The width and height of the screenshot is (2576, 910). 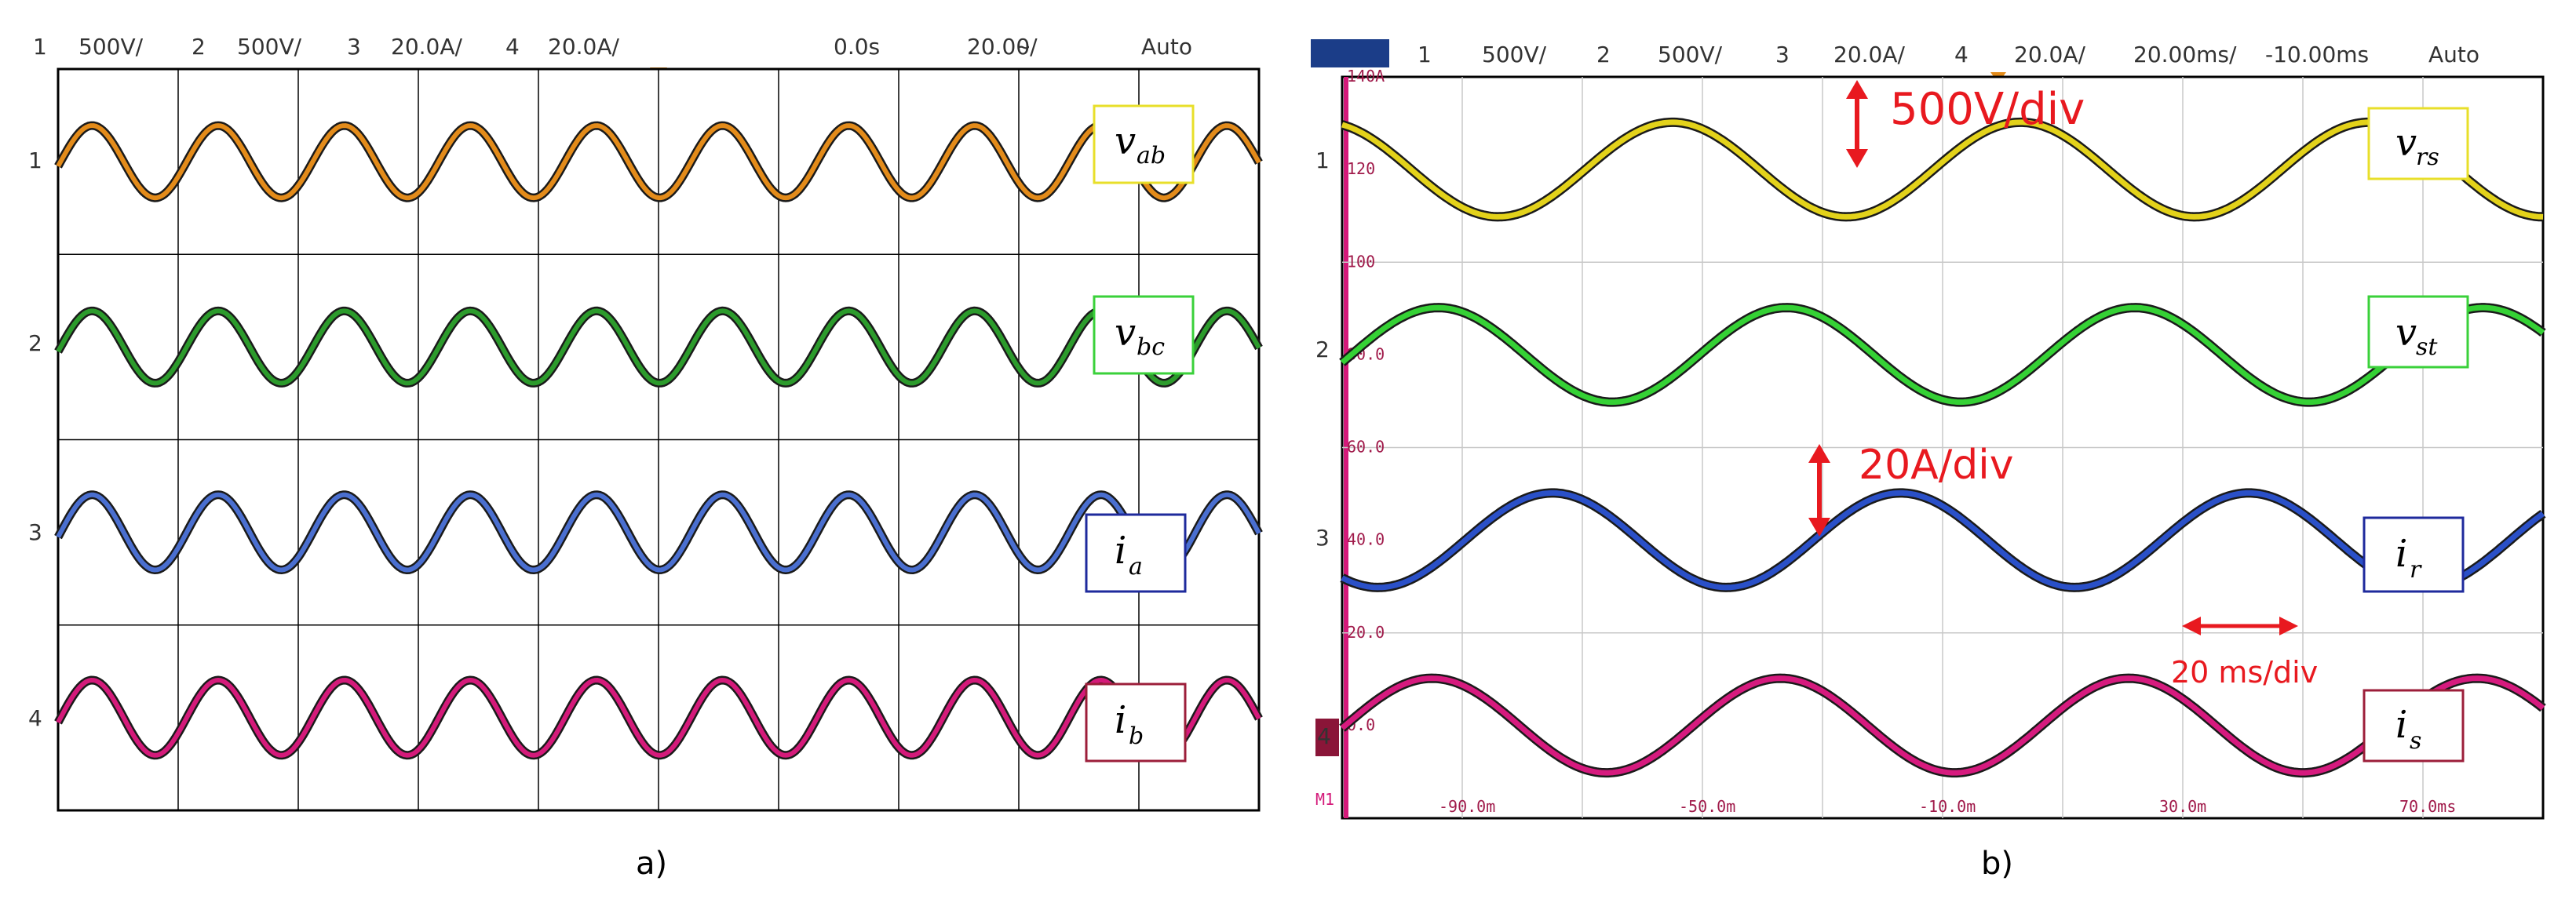 I want to click on x-tick-label: -10.0m, so click(x=1947, y=806).